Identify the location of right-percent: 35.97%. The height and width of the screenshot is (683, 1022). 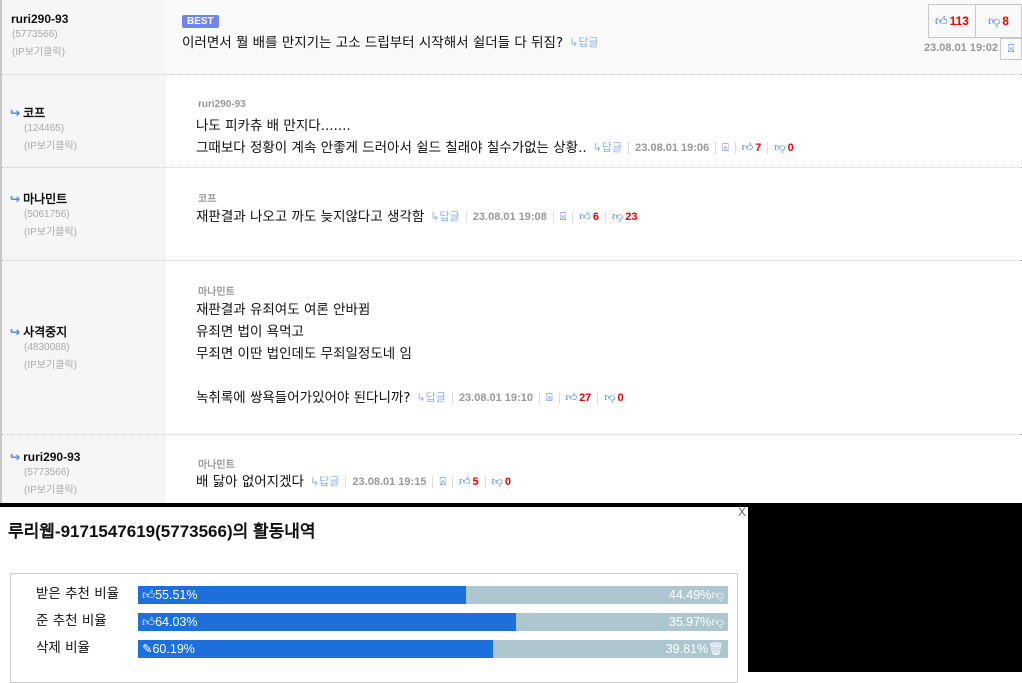
(690, 622).